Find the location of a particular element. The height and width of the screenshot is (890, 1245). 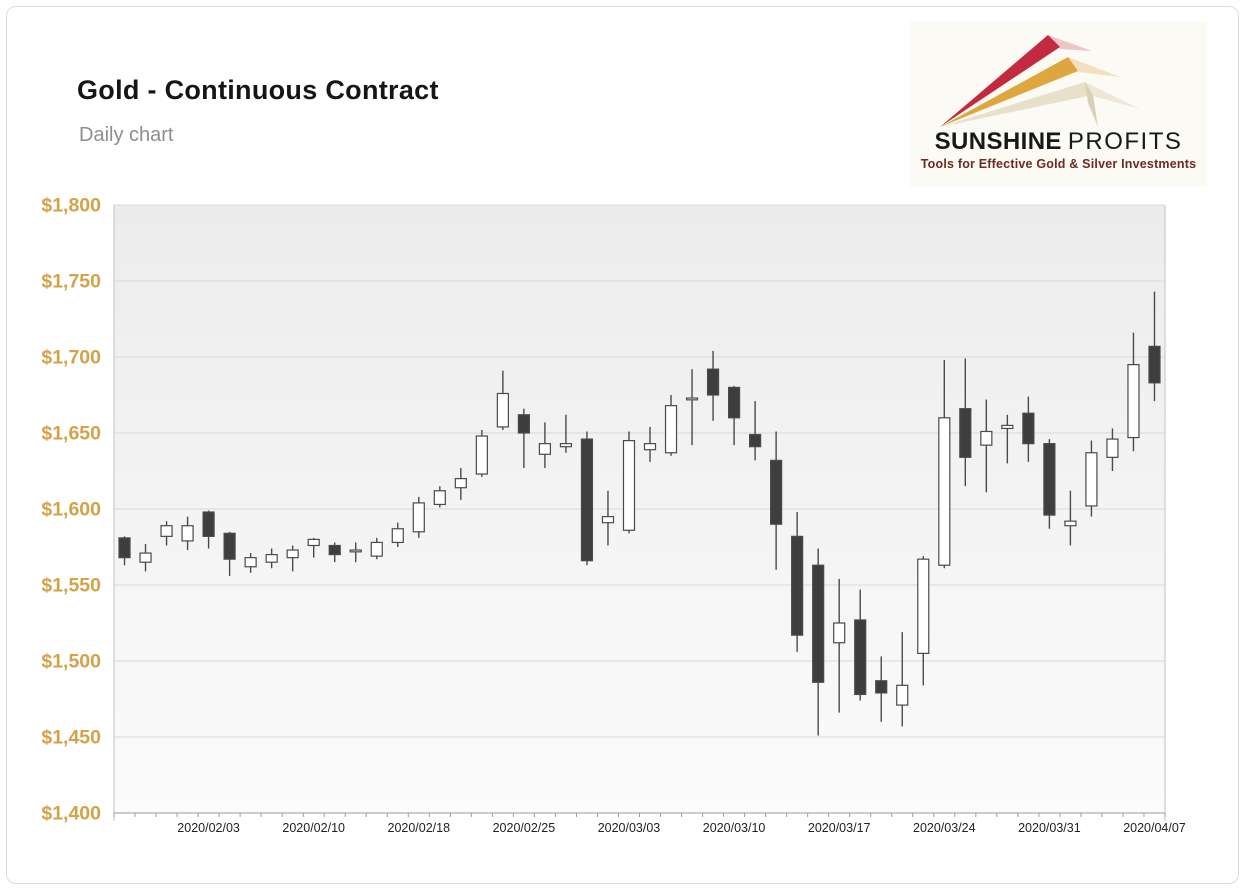

logo-ray-cream-echo is located at coordinates (1112, 95).